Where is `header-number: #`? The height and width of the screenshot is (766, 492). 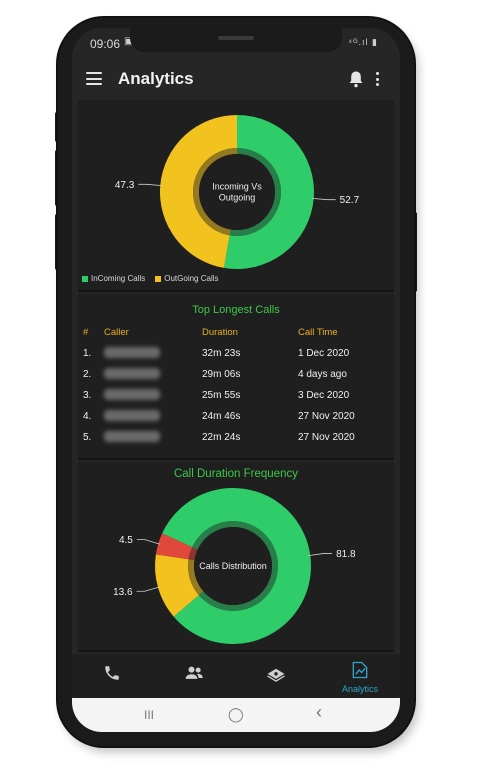
header-number: # is located at coordinates (86, 332).